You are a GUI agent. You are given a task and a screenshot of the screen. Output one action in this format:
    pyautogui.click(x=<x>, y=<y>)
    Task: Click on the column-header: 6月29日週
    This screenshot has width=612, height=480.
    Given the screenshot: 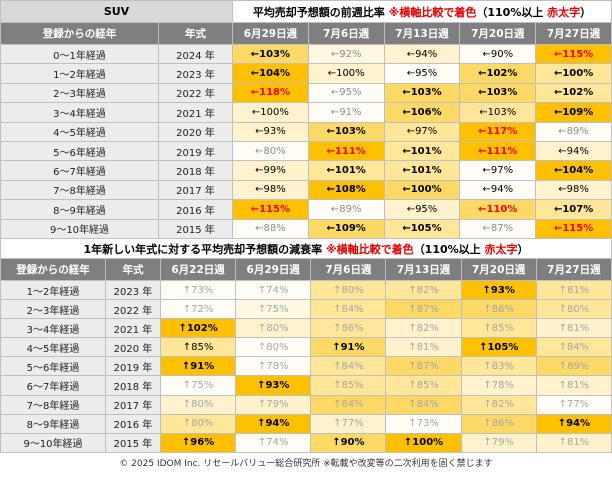 What is the action you would take?
    pyautogui.click(x=273, y=269)
    